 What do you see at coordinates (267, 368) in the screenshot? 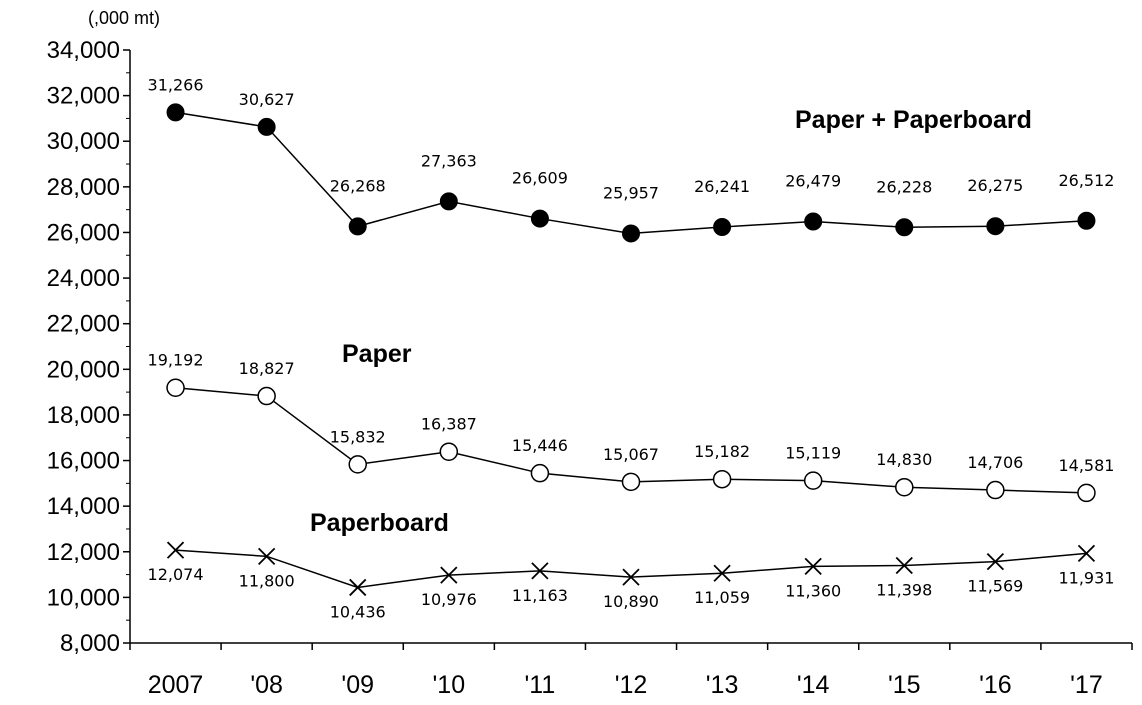
I see `data-label: 18,827` at bounding box center [267, 368].